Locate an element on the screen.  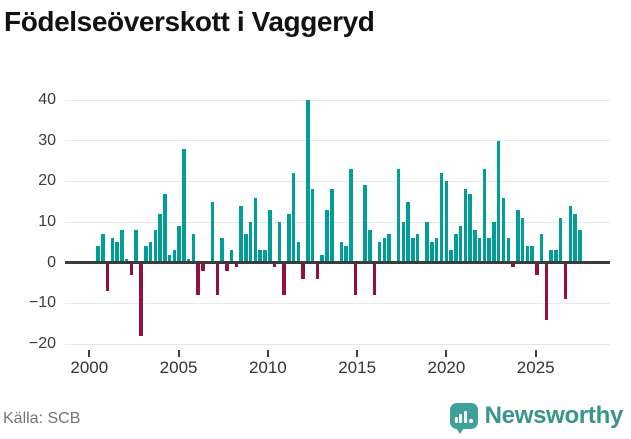
newsworthy-logo: Newsworthy is located at coordinates (536, 416).